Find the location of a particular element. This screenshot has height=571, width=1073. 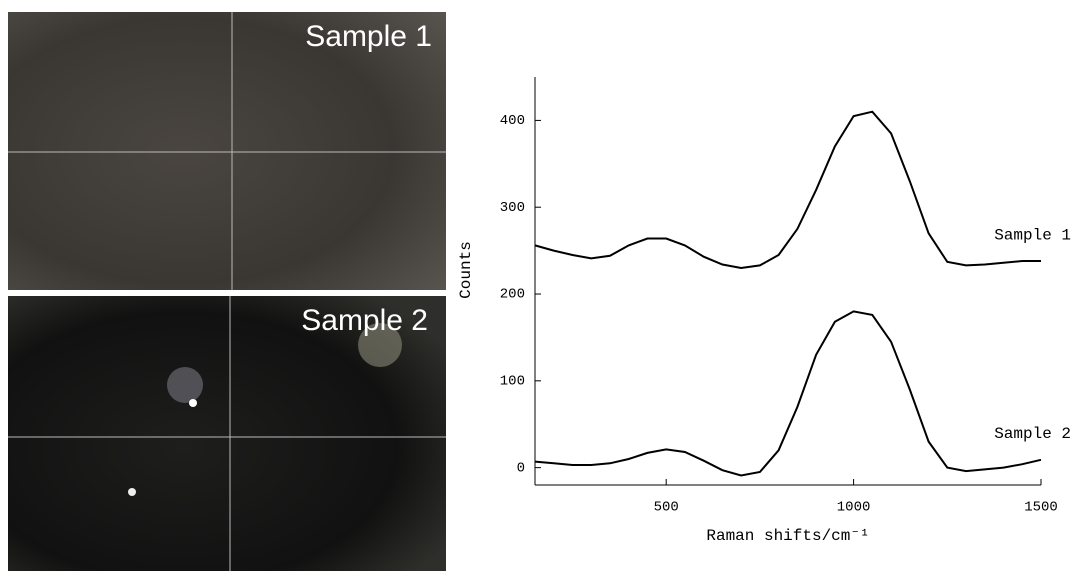

y-tick-label: 200 is located at coordinates (512, 295).